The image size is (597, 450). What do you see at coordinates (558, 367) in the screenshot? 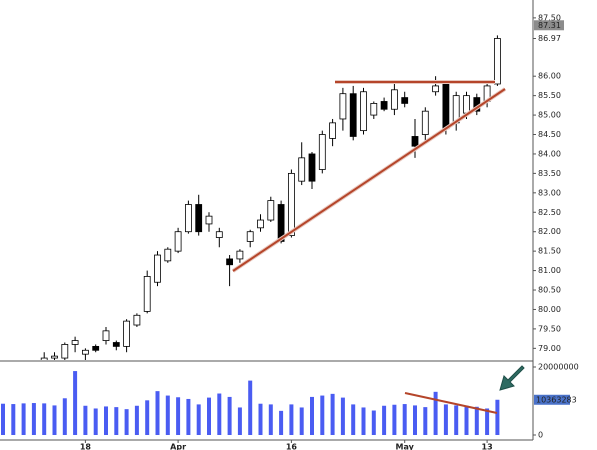
I see `y-tick-label: 20000000` at bounding box center [558, 367].